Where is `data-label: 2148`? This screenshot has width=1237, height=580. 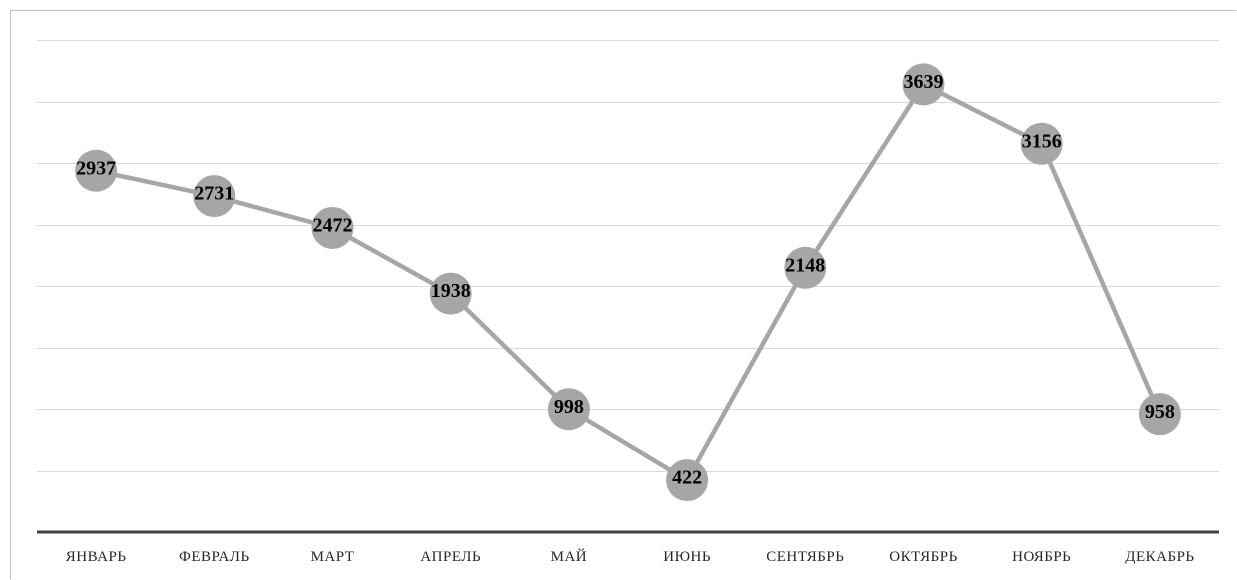 data-label: 2148 is located at coordinates (805, 265).